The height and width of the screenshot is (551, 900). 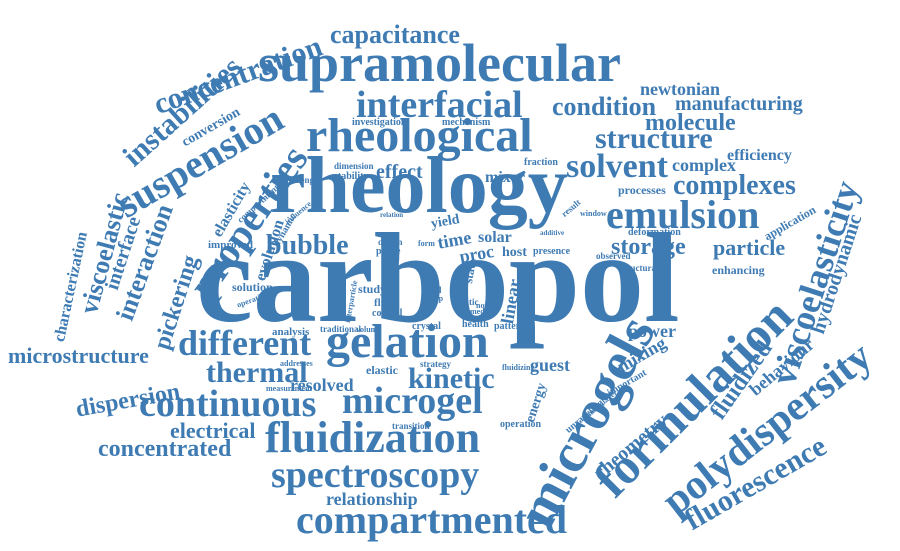 What do you see at coordinates (552, 233) in the screenshot?
I see `word-additive: additive` at bounding box center [552, 233].